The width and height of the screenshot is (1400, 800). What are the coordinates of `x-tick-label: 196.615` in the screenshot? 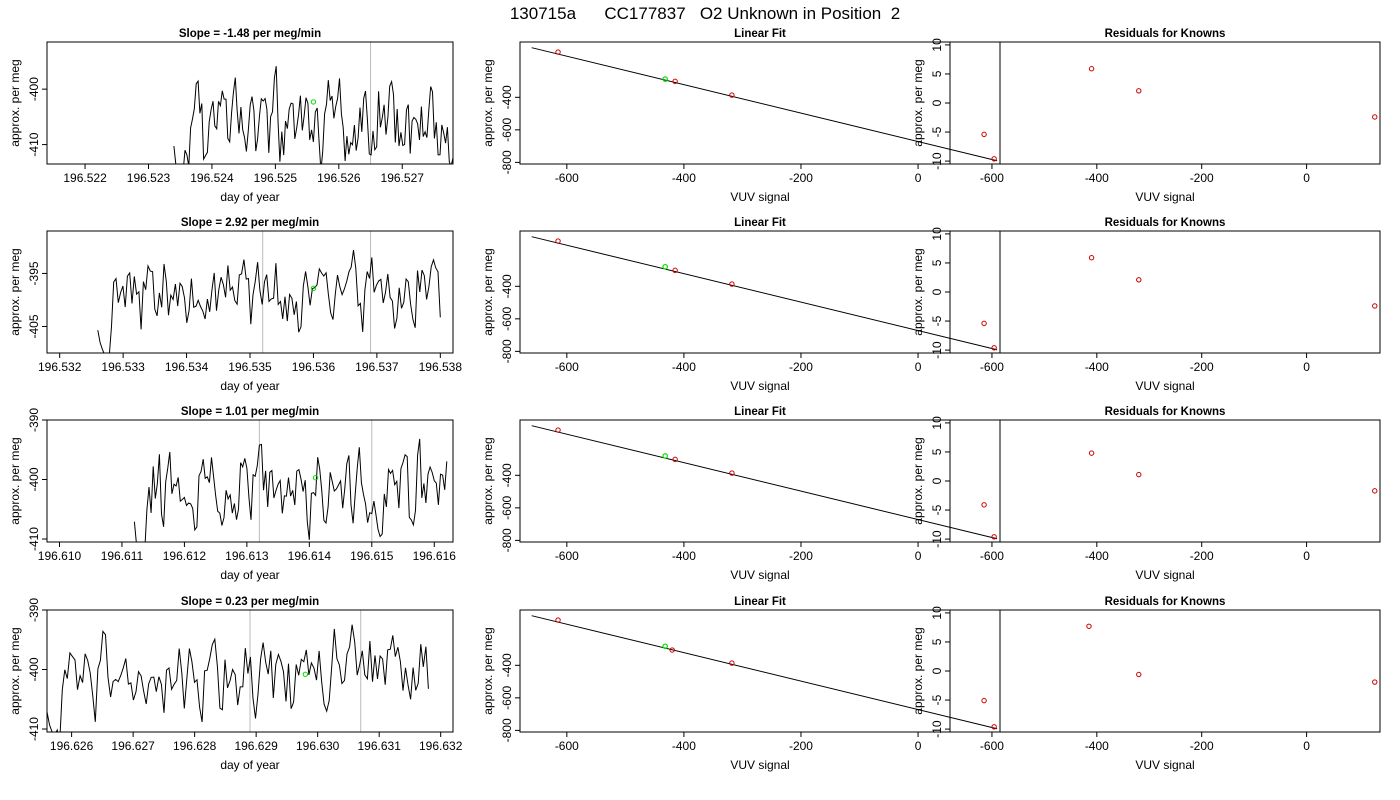 It's located at (372, 556).